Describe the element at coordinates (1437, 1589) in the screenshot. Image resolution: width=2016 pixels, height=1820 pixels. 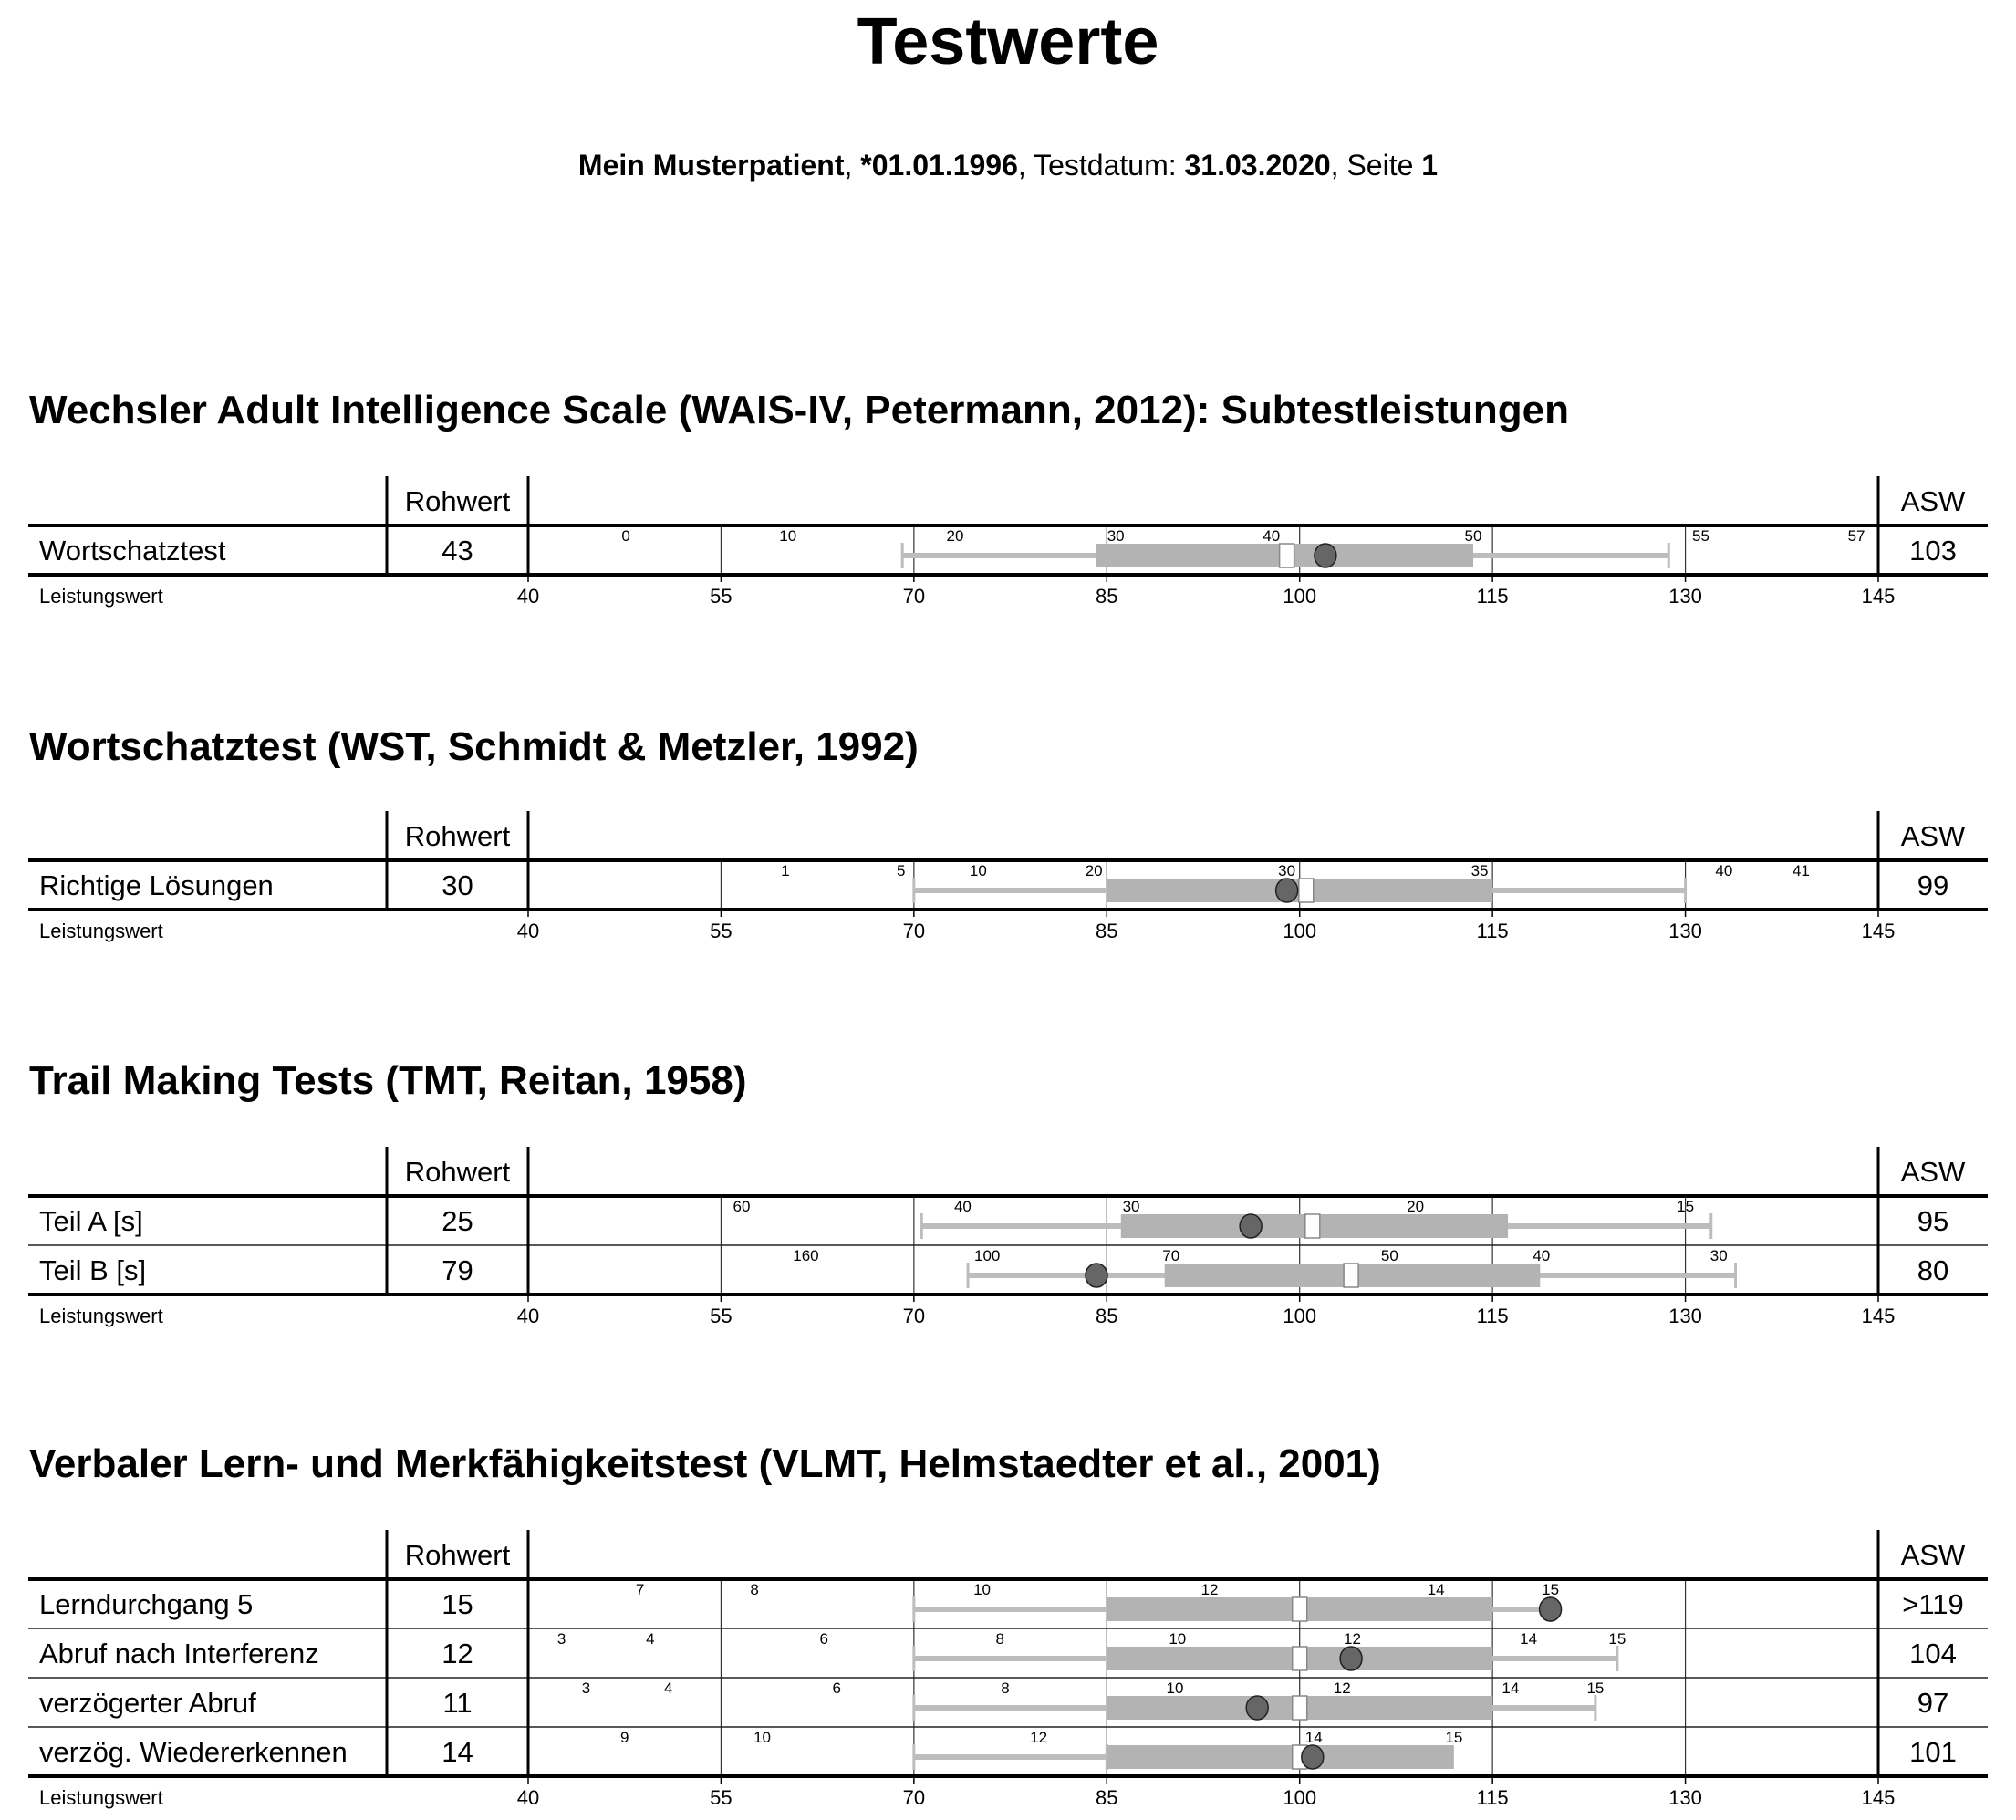
I see `raw-tick-label: 14` at that location.